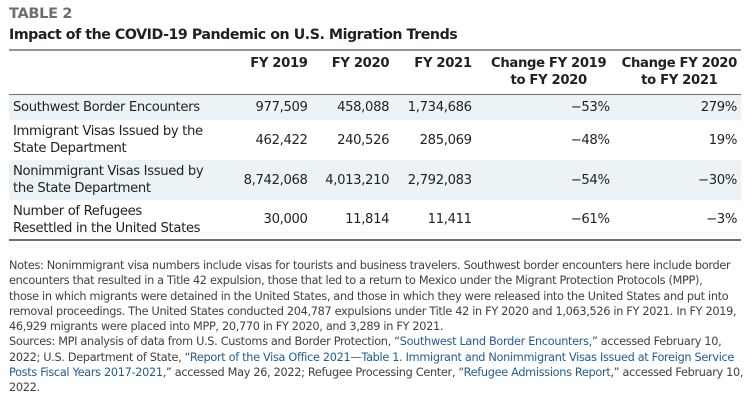 The width and height of the screenshot is (749, 406). I want to click on cell-fy2020: 240,526, so click(363, 140).